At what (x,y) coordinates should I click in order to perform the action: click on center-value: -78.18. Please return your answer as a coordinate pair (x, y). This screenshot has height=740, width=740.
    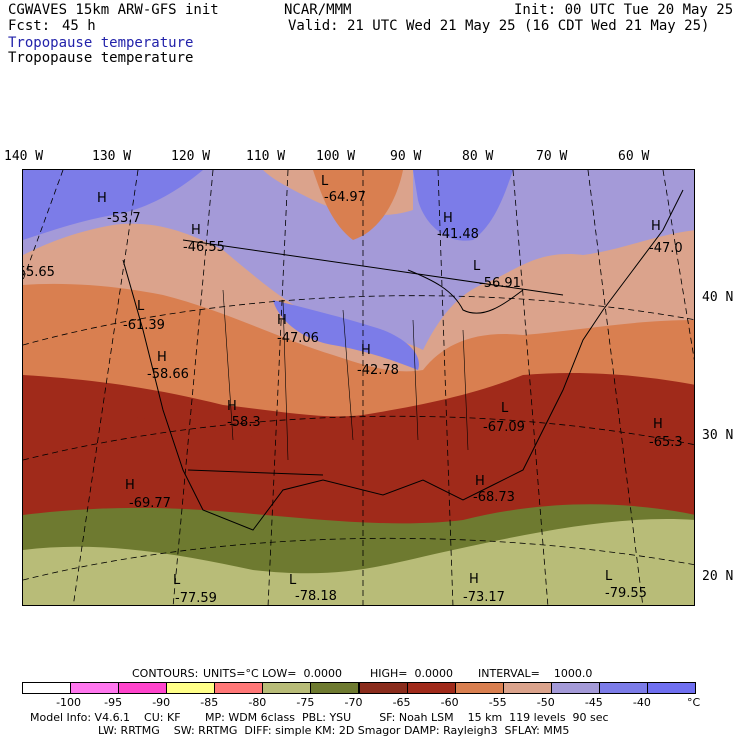
    Looking at the image, I should click on (316, 596).